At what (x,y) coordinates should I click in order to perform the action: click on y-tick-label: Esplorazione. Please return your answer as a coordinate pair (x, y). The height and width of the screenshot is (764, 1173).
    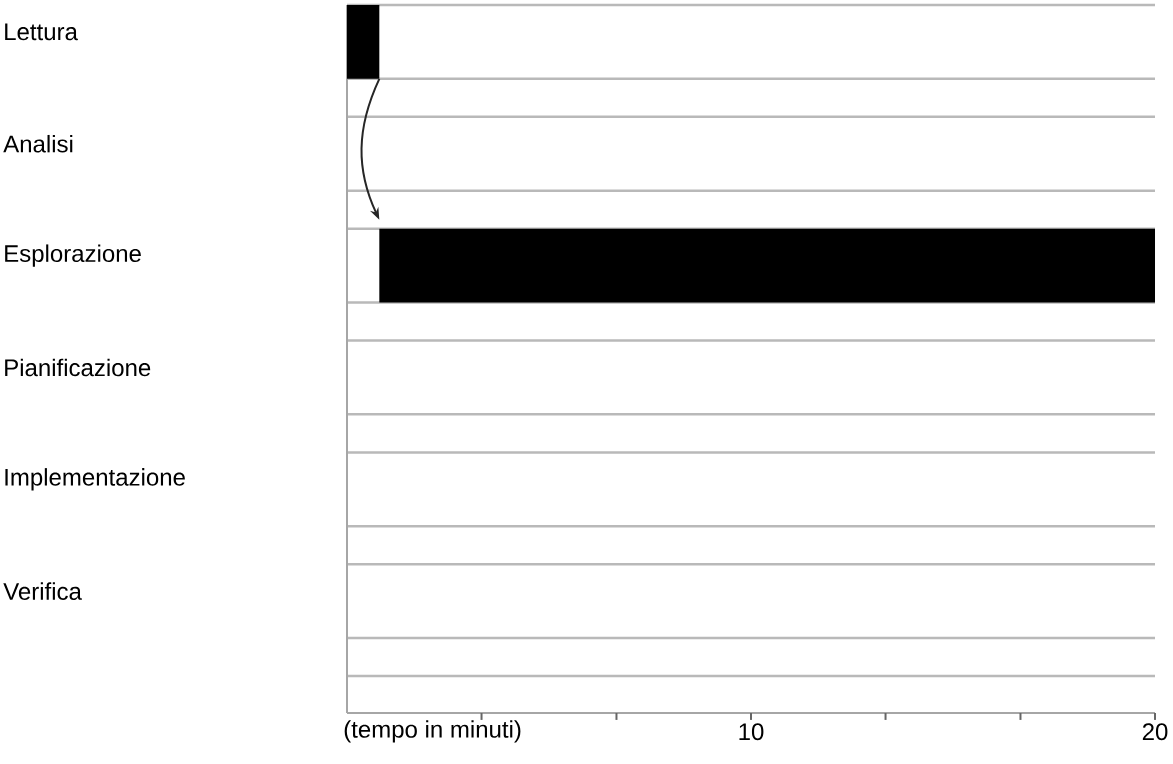
    Looking at the image, I should click on (73, 255).